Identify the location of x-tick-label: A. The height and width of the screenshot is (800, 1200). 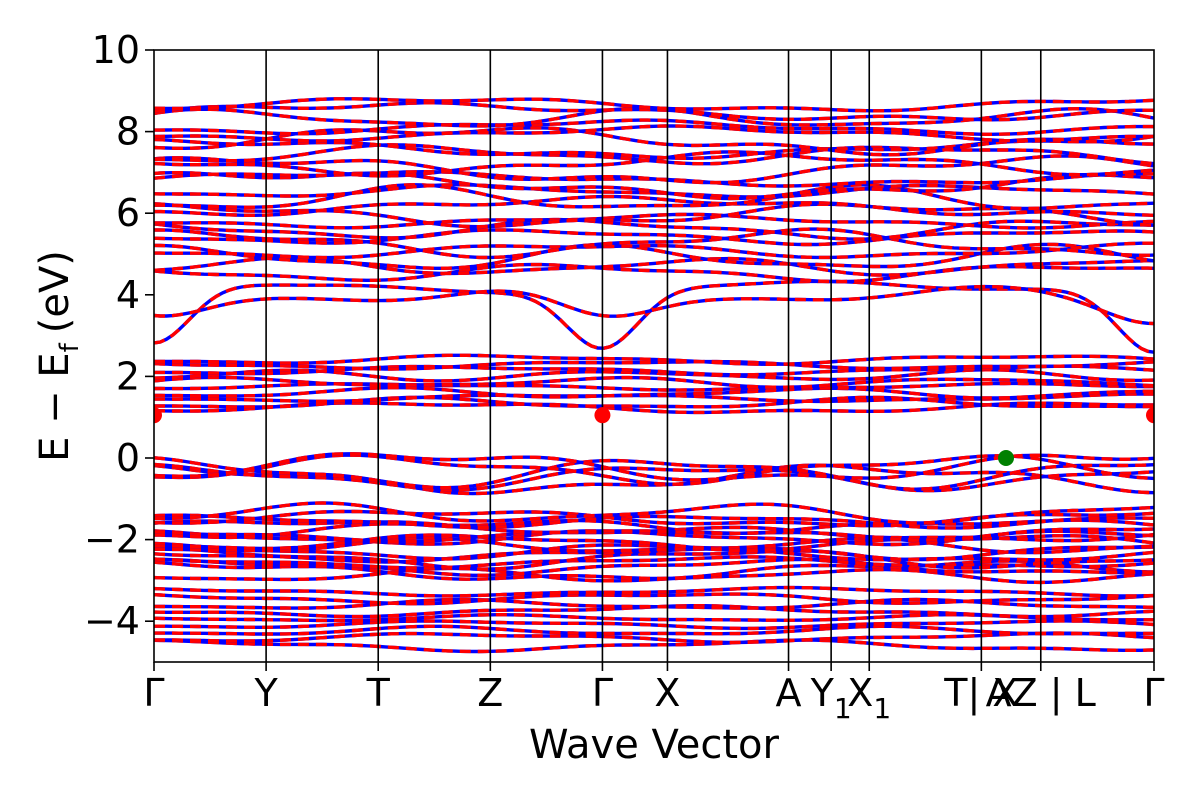
(789, 693).